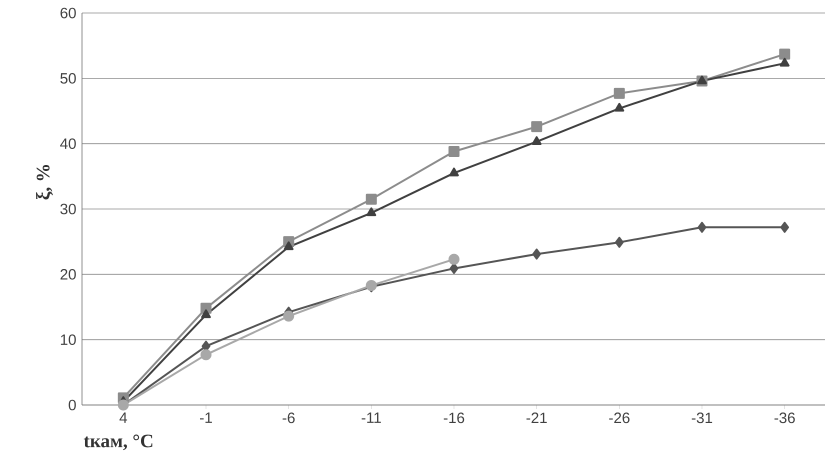 The height and width of the screenshot is (475, 825). I want to click on y-tick-label: 10, so click(68, 339).